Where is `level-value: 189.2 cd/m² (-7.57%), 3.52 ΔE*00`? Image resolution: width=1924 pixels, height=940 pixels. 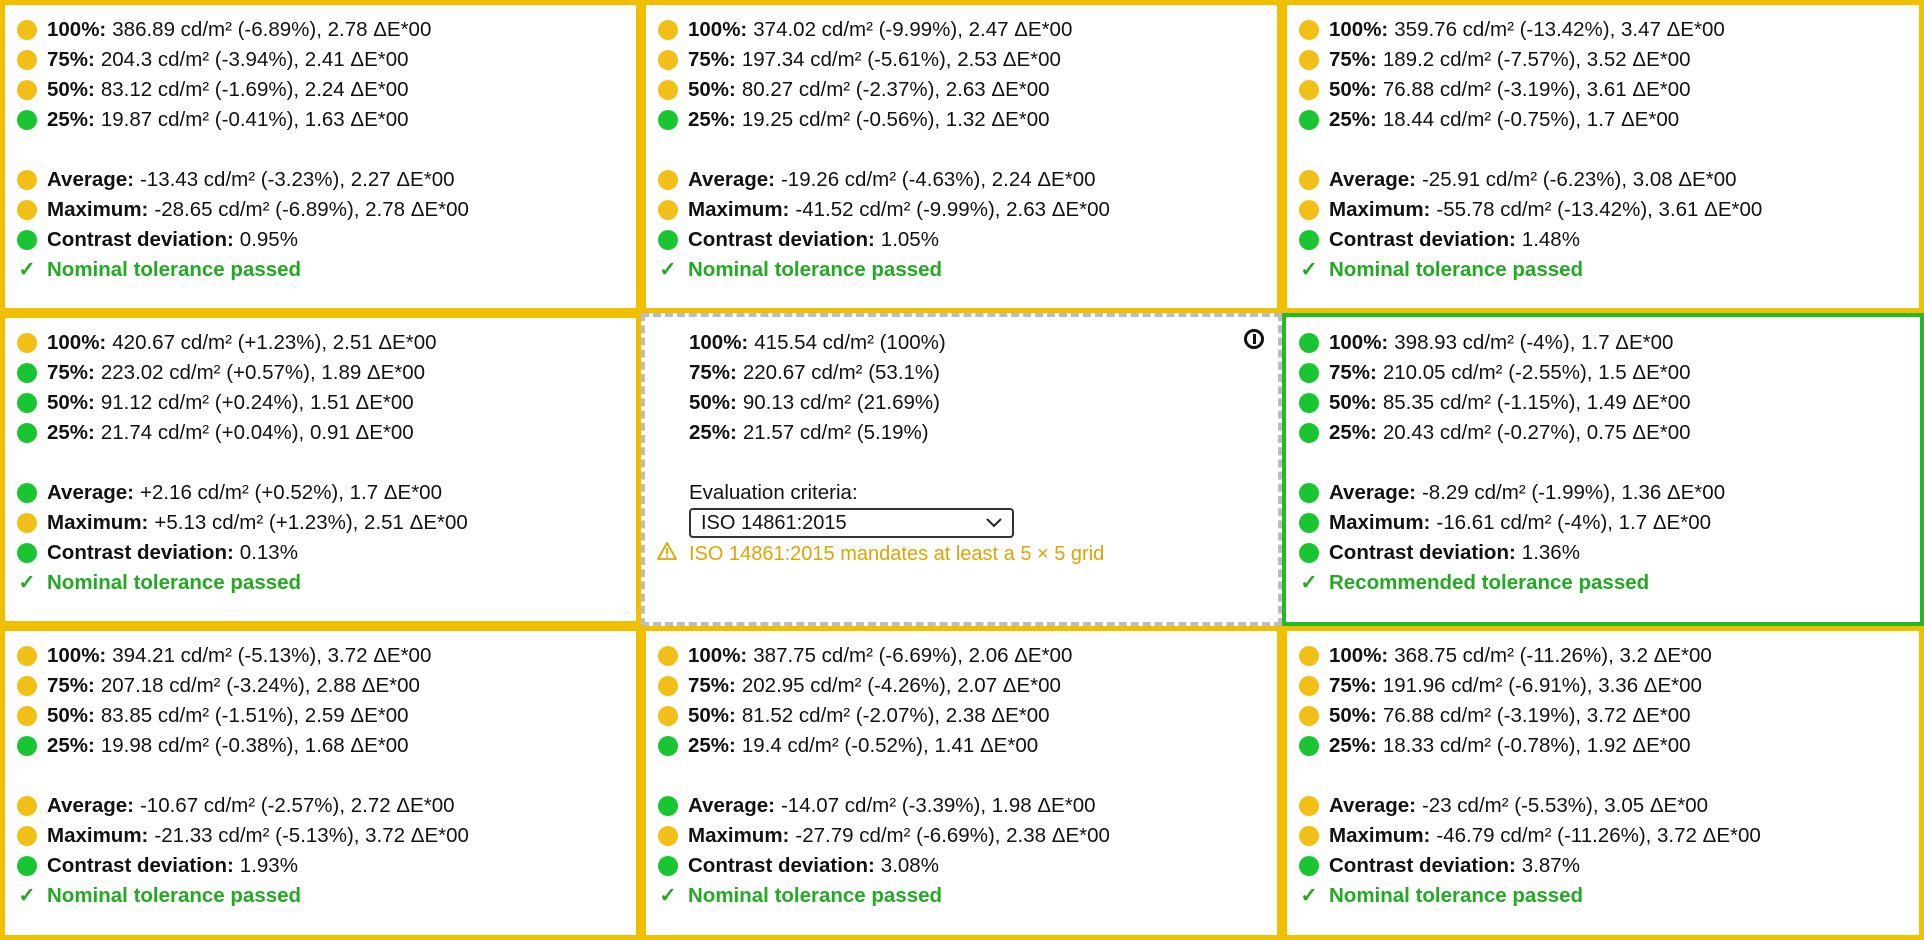
level-value: 189.2 cd/m² (-7.57%), 3.52 ΔE*00 is located at coordinates (1536, 59).